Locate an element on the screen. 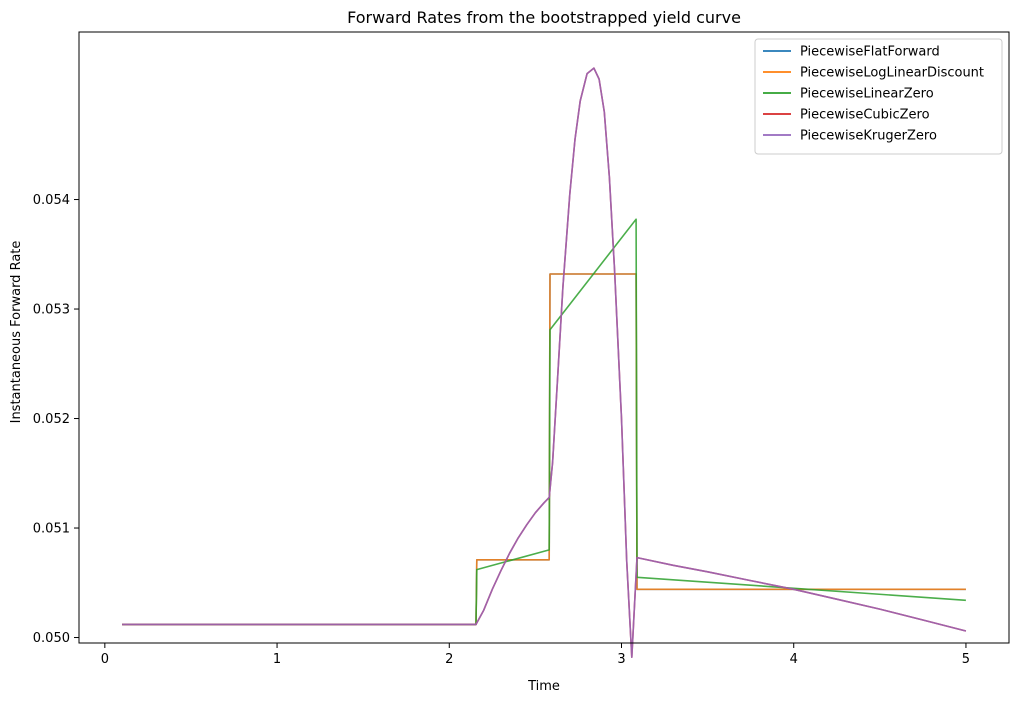 This screenshot has height=705, width=1018. y-tick-label: 0.050 is located at coordinates (51, 638).